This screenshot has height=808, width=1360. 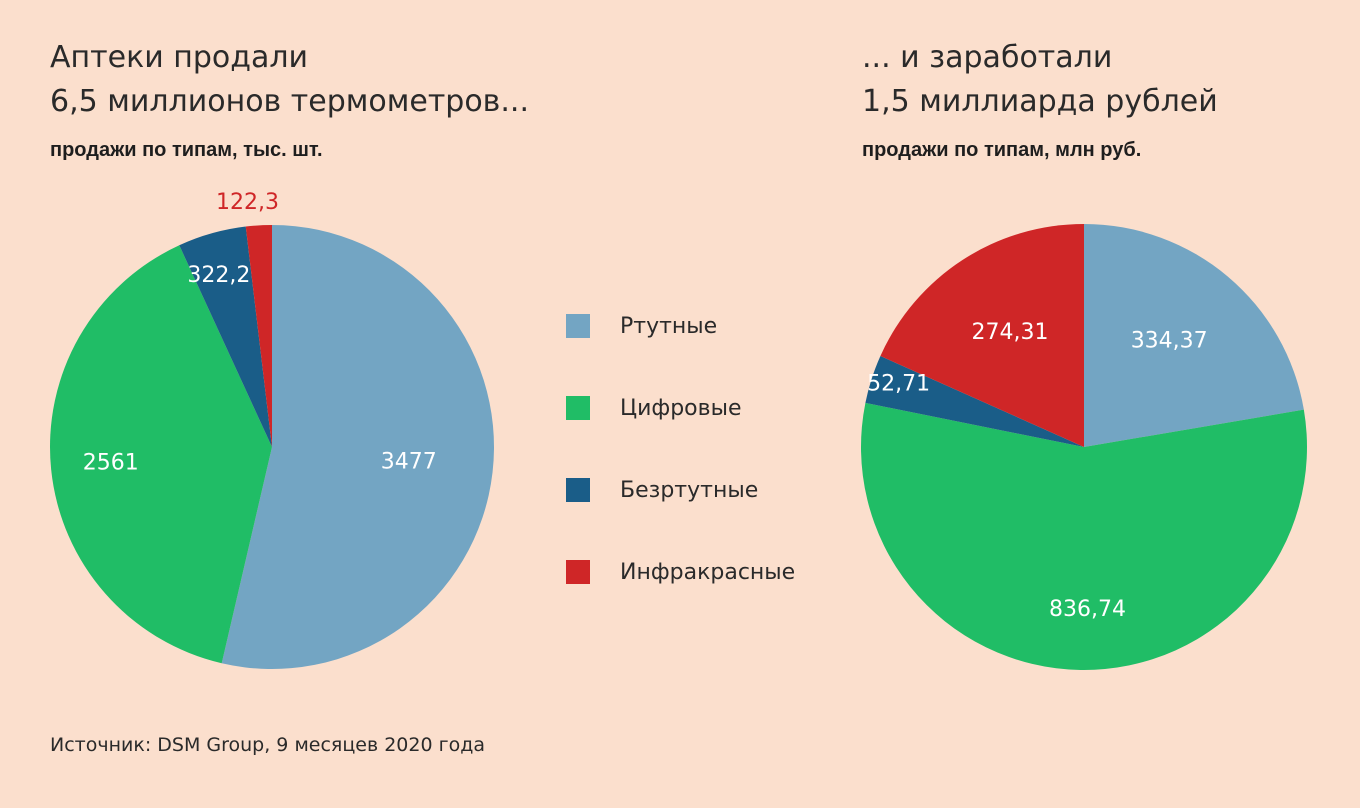 What do you see at coordinates (1084, 536) in the screenshot?
I see `revenue-slice-digital` at bounding box center [1084, 536].